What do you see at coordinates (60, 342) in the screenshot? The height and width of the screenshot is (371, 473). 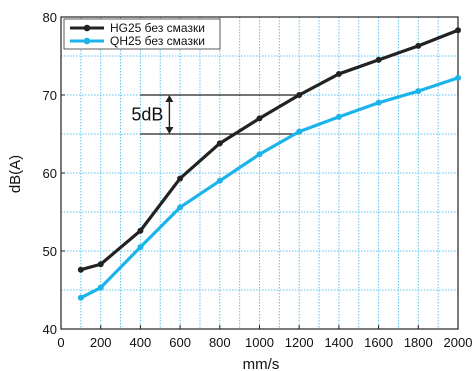 I see `x-tick-label: 0` at bounding box center [60, 342].